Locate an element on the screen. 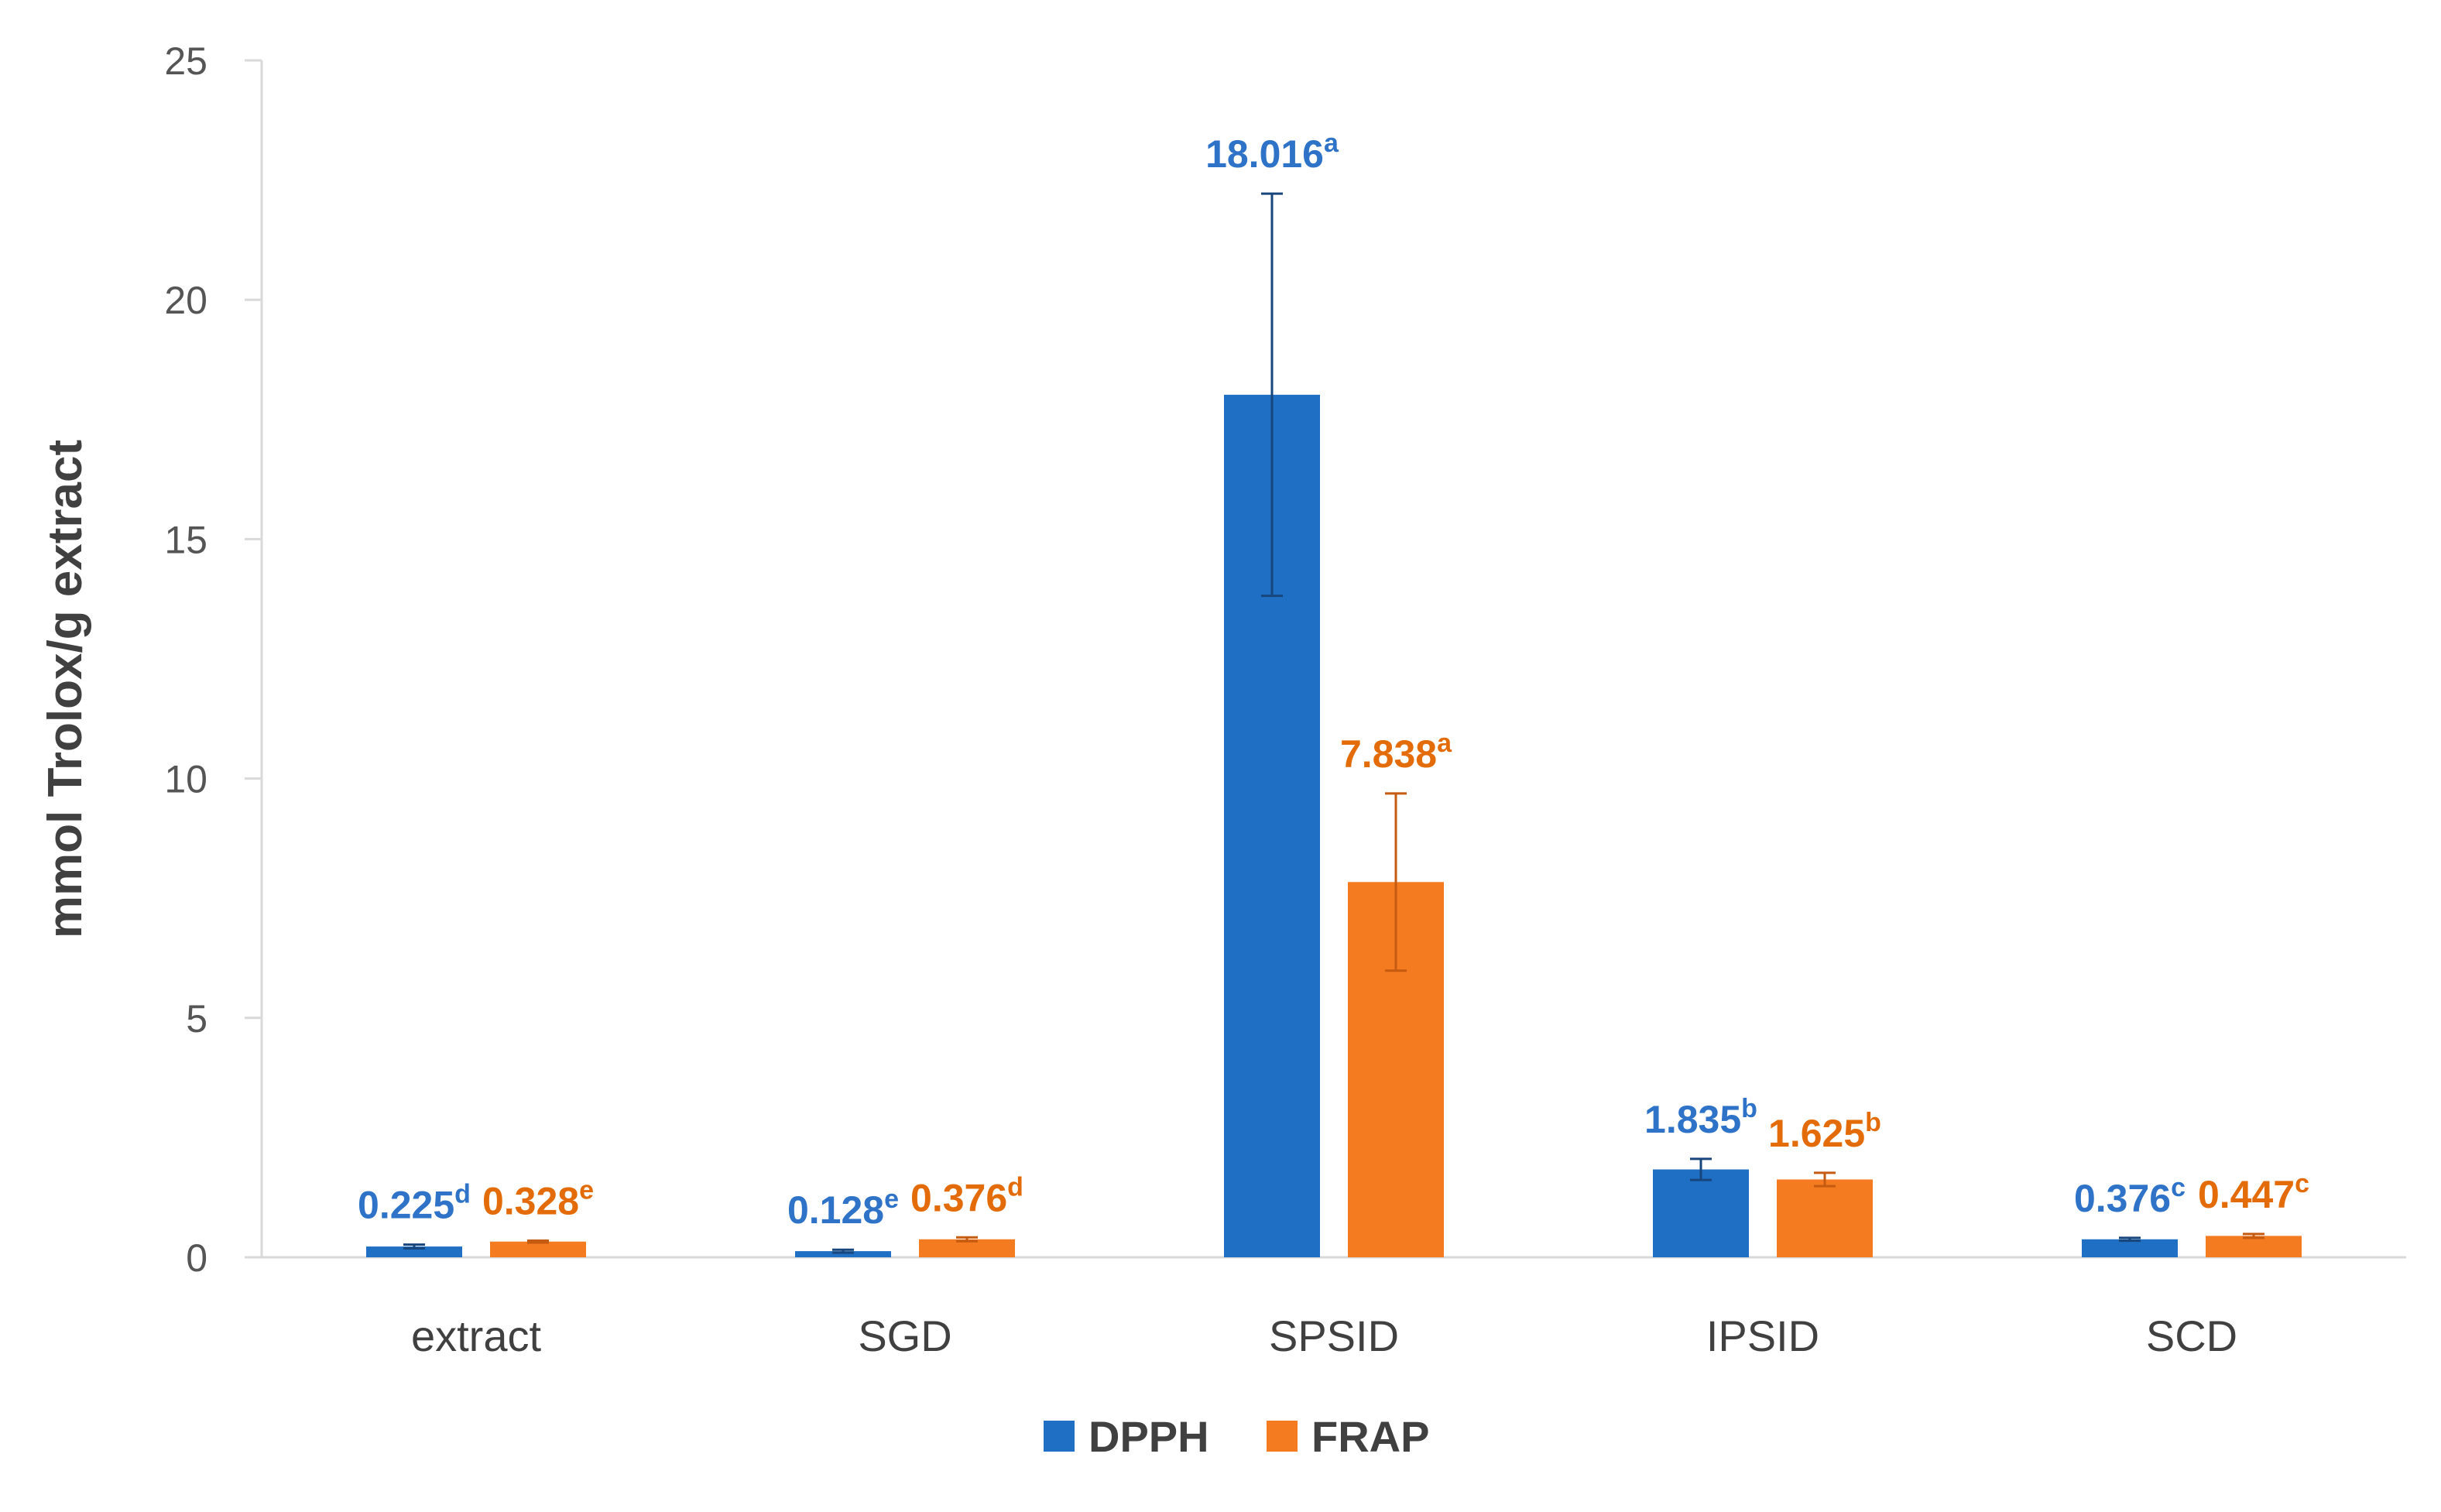 The width and height of the screenshot is (2441, 1512). data-label-frap: 1.625b is located at coordinates (1824, 1131).